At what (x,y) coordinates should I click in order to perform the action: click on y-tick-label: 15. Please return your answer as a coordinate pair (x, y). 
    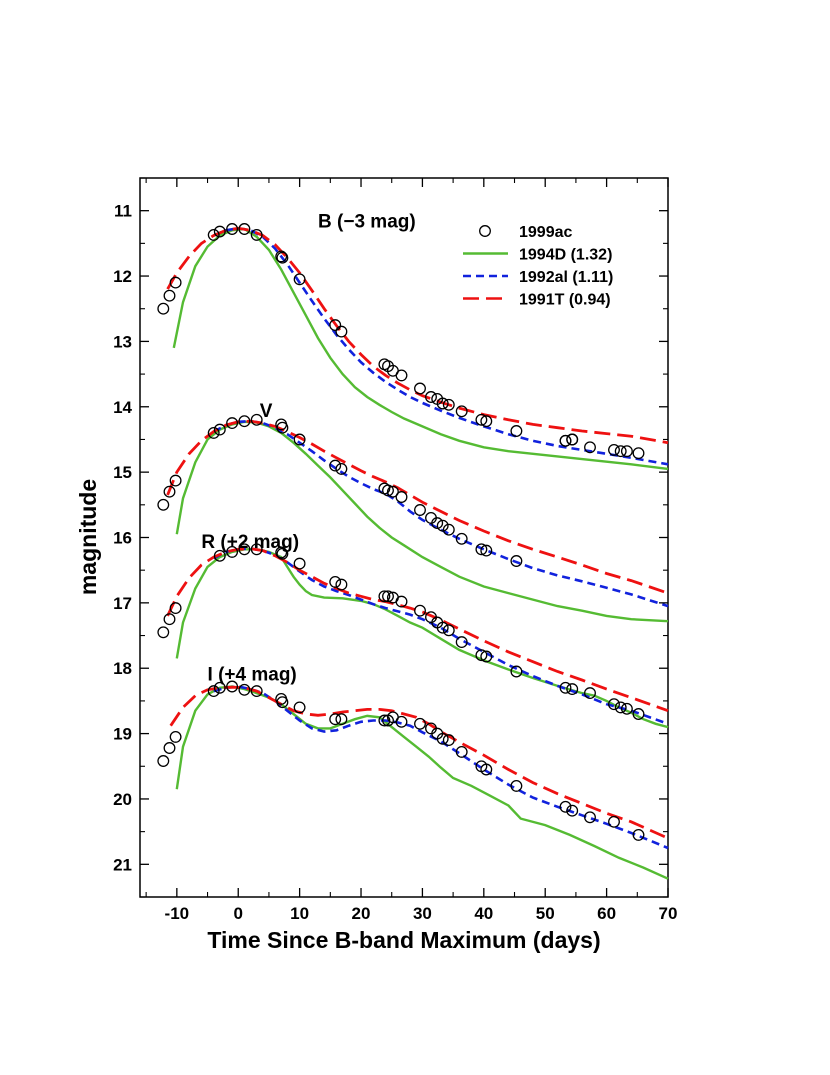
    Looking at the image, I should click on (122, 472).